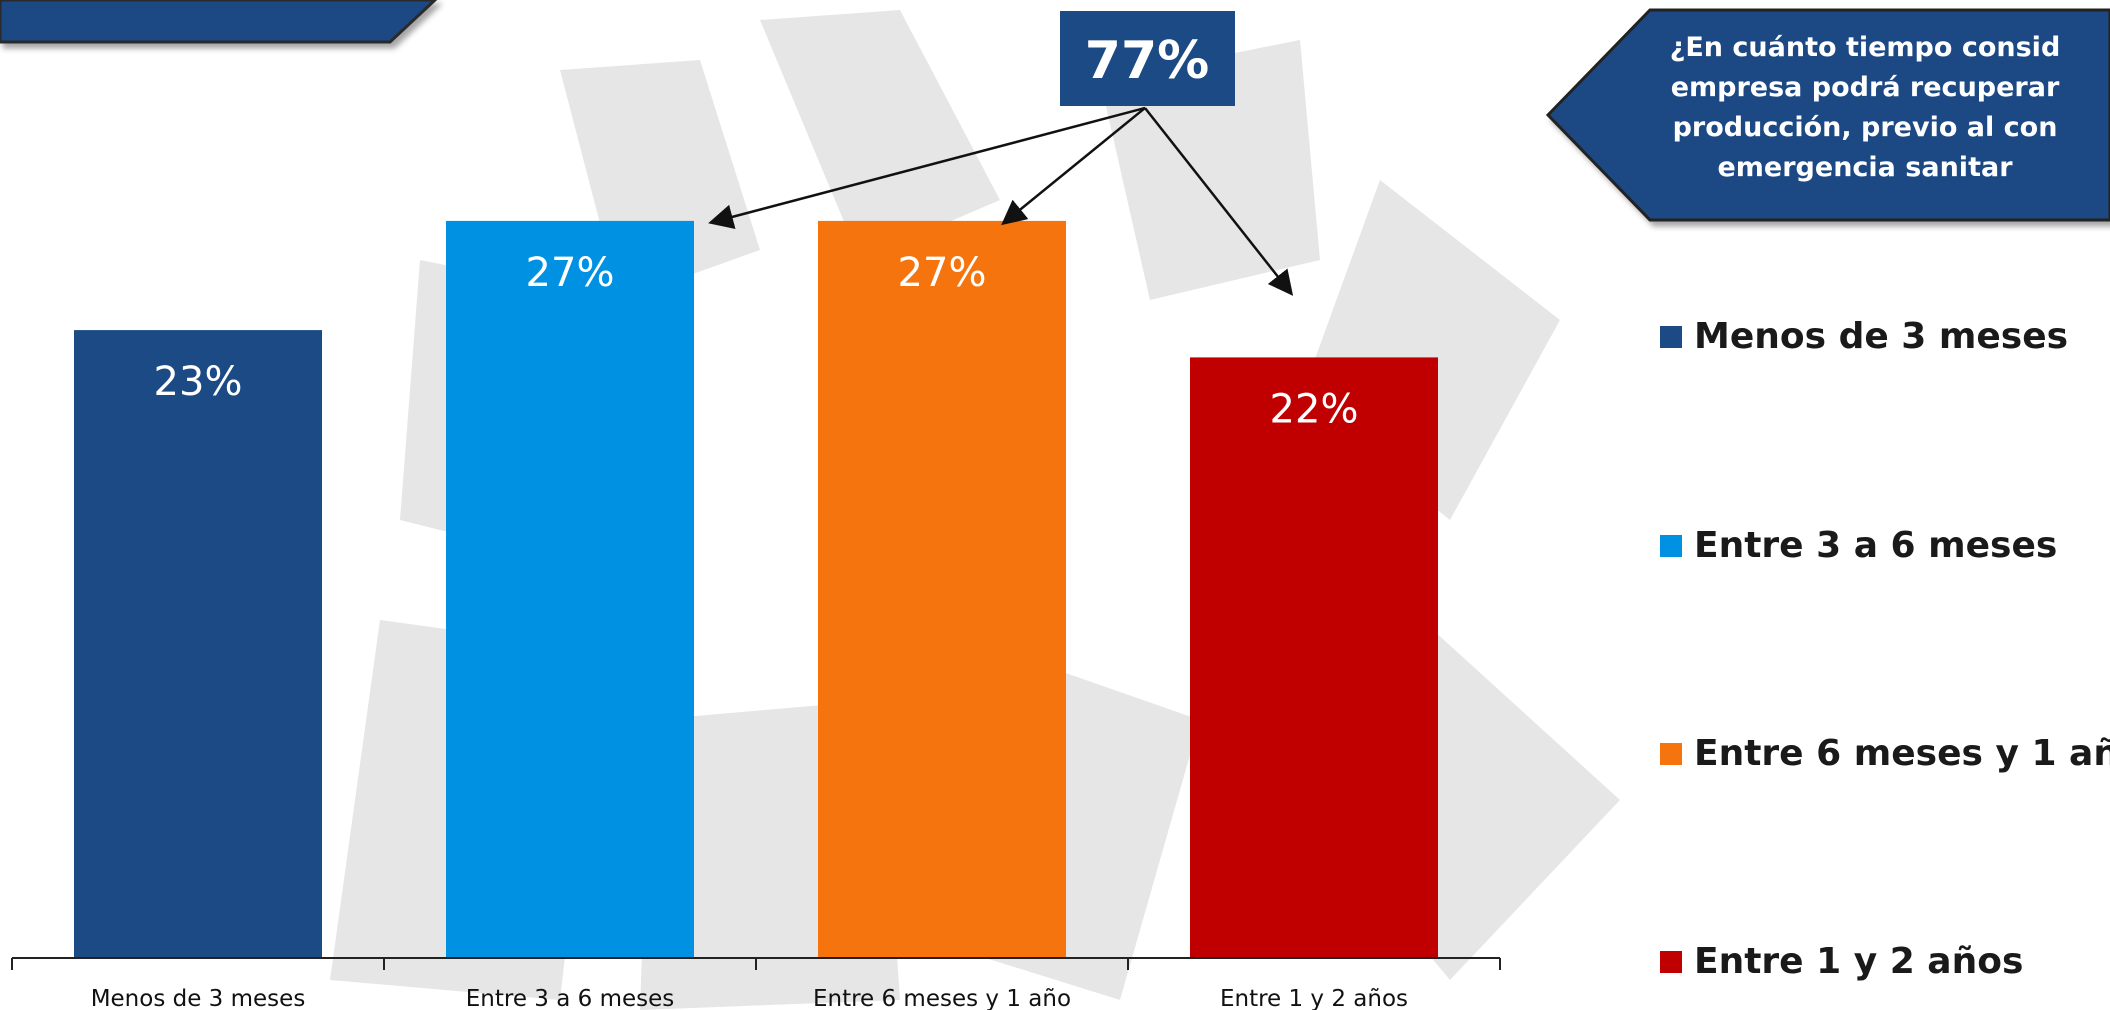 Image resolution: width=2110 pixels, height=1010 pixels. I want to click on x-tick-label: Entre 1 y 2 años, so click(1314, 998).